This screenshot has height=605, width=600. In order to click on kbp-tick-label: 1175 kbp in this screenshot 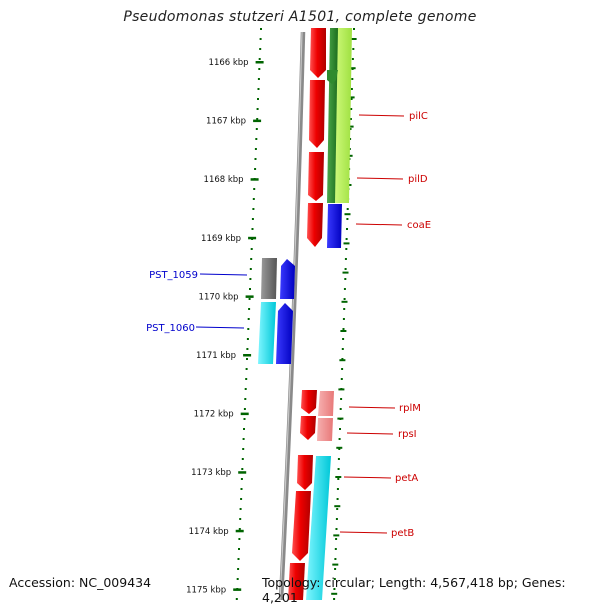, I will do `click(206, 590)`.